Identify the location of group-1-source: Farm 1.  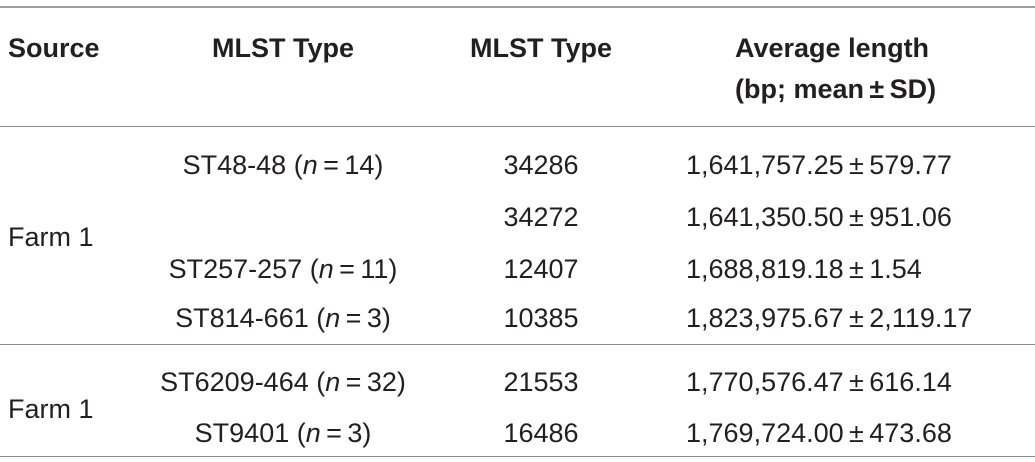
(51, 237).